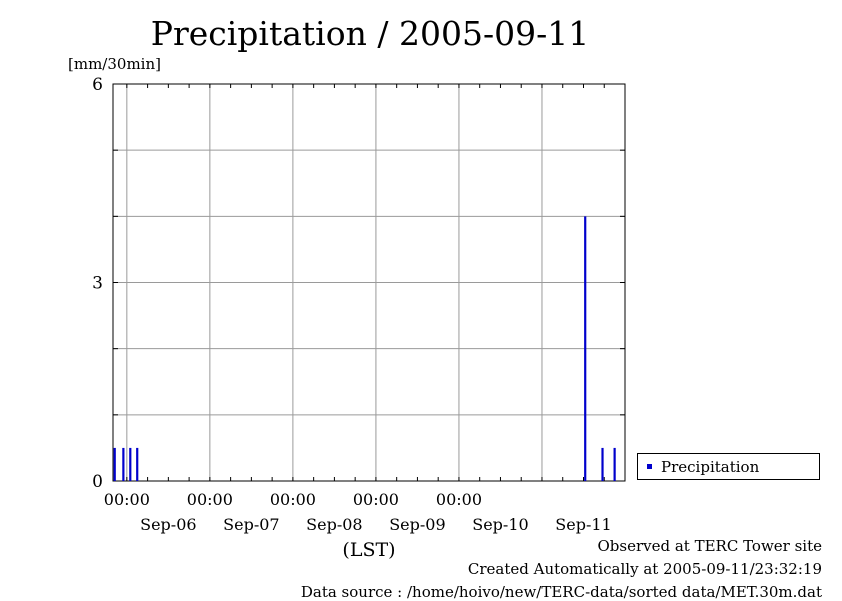  I want to click on y-axis-label: [mm/30min], so click(114, 64).